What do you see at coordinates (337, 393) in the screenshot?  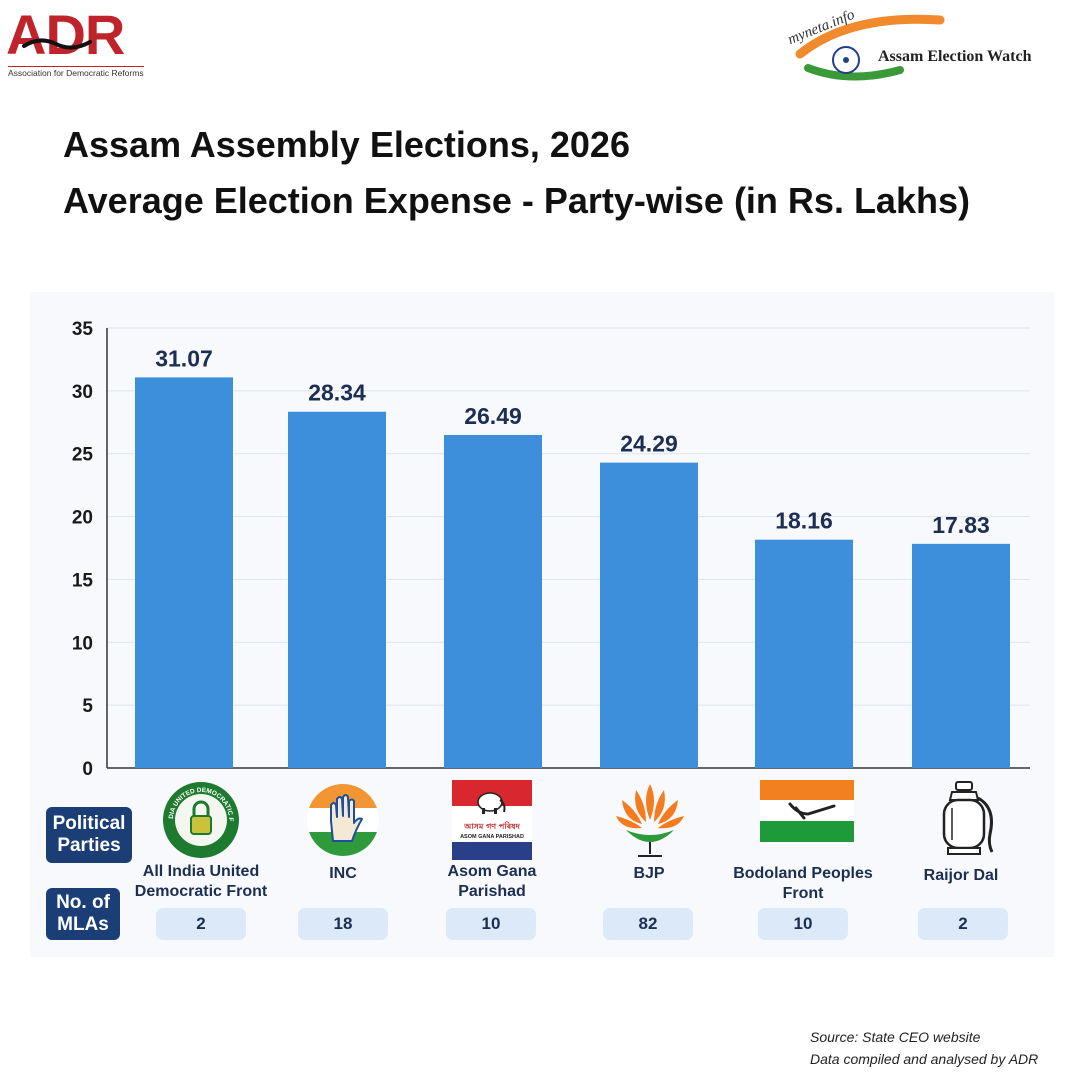 I see `data-label-1: 28.34` at bounding box center [337, 393].